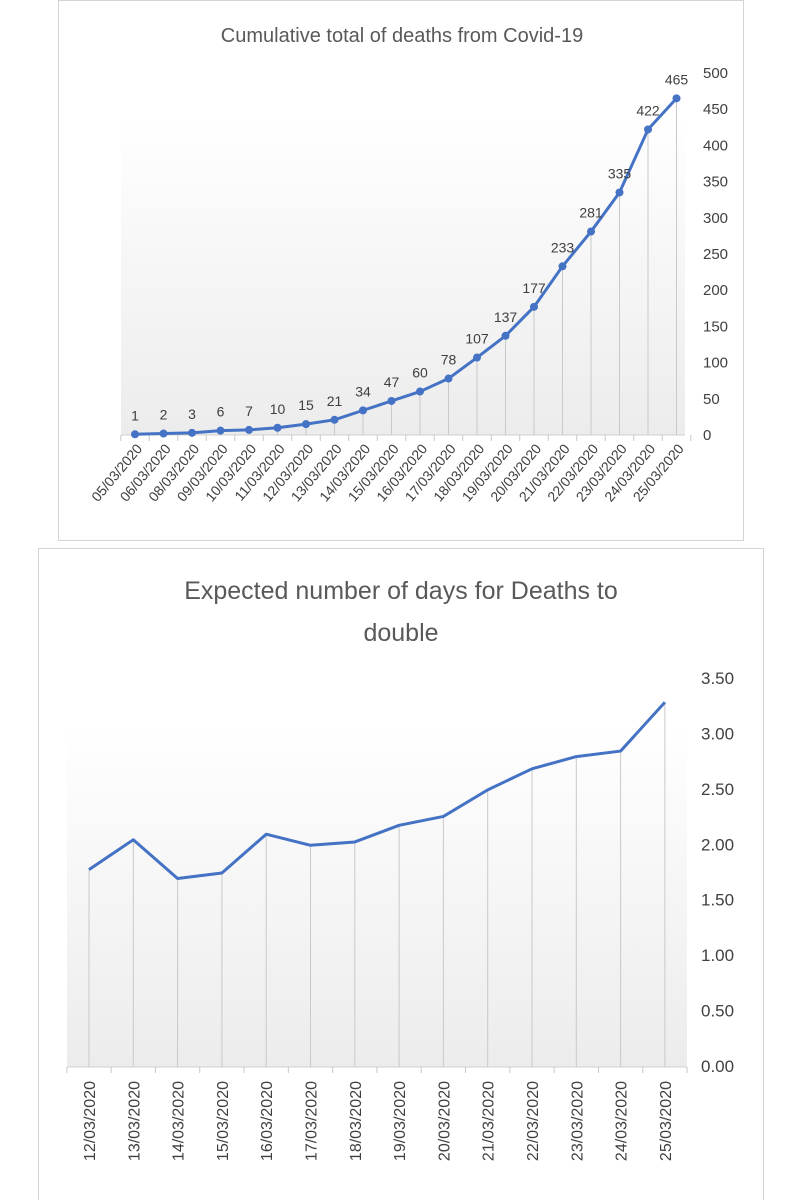  Describe the element at coordinates (335, 401) in the screenshot. I see `data-label: 21` at that location.